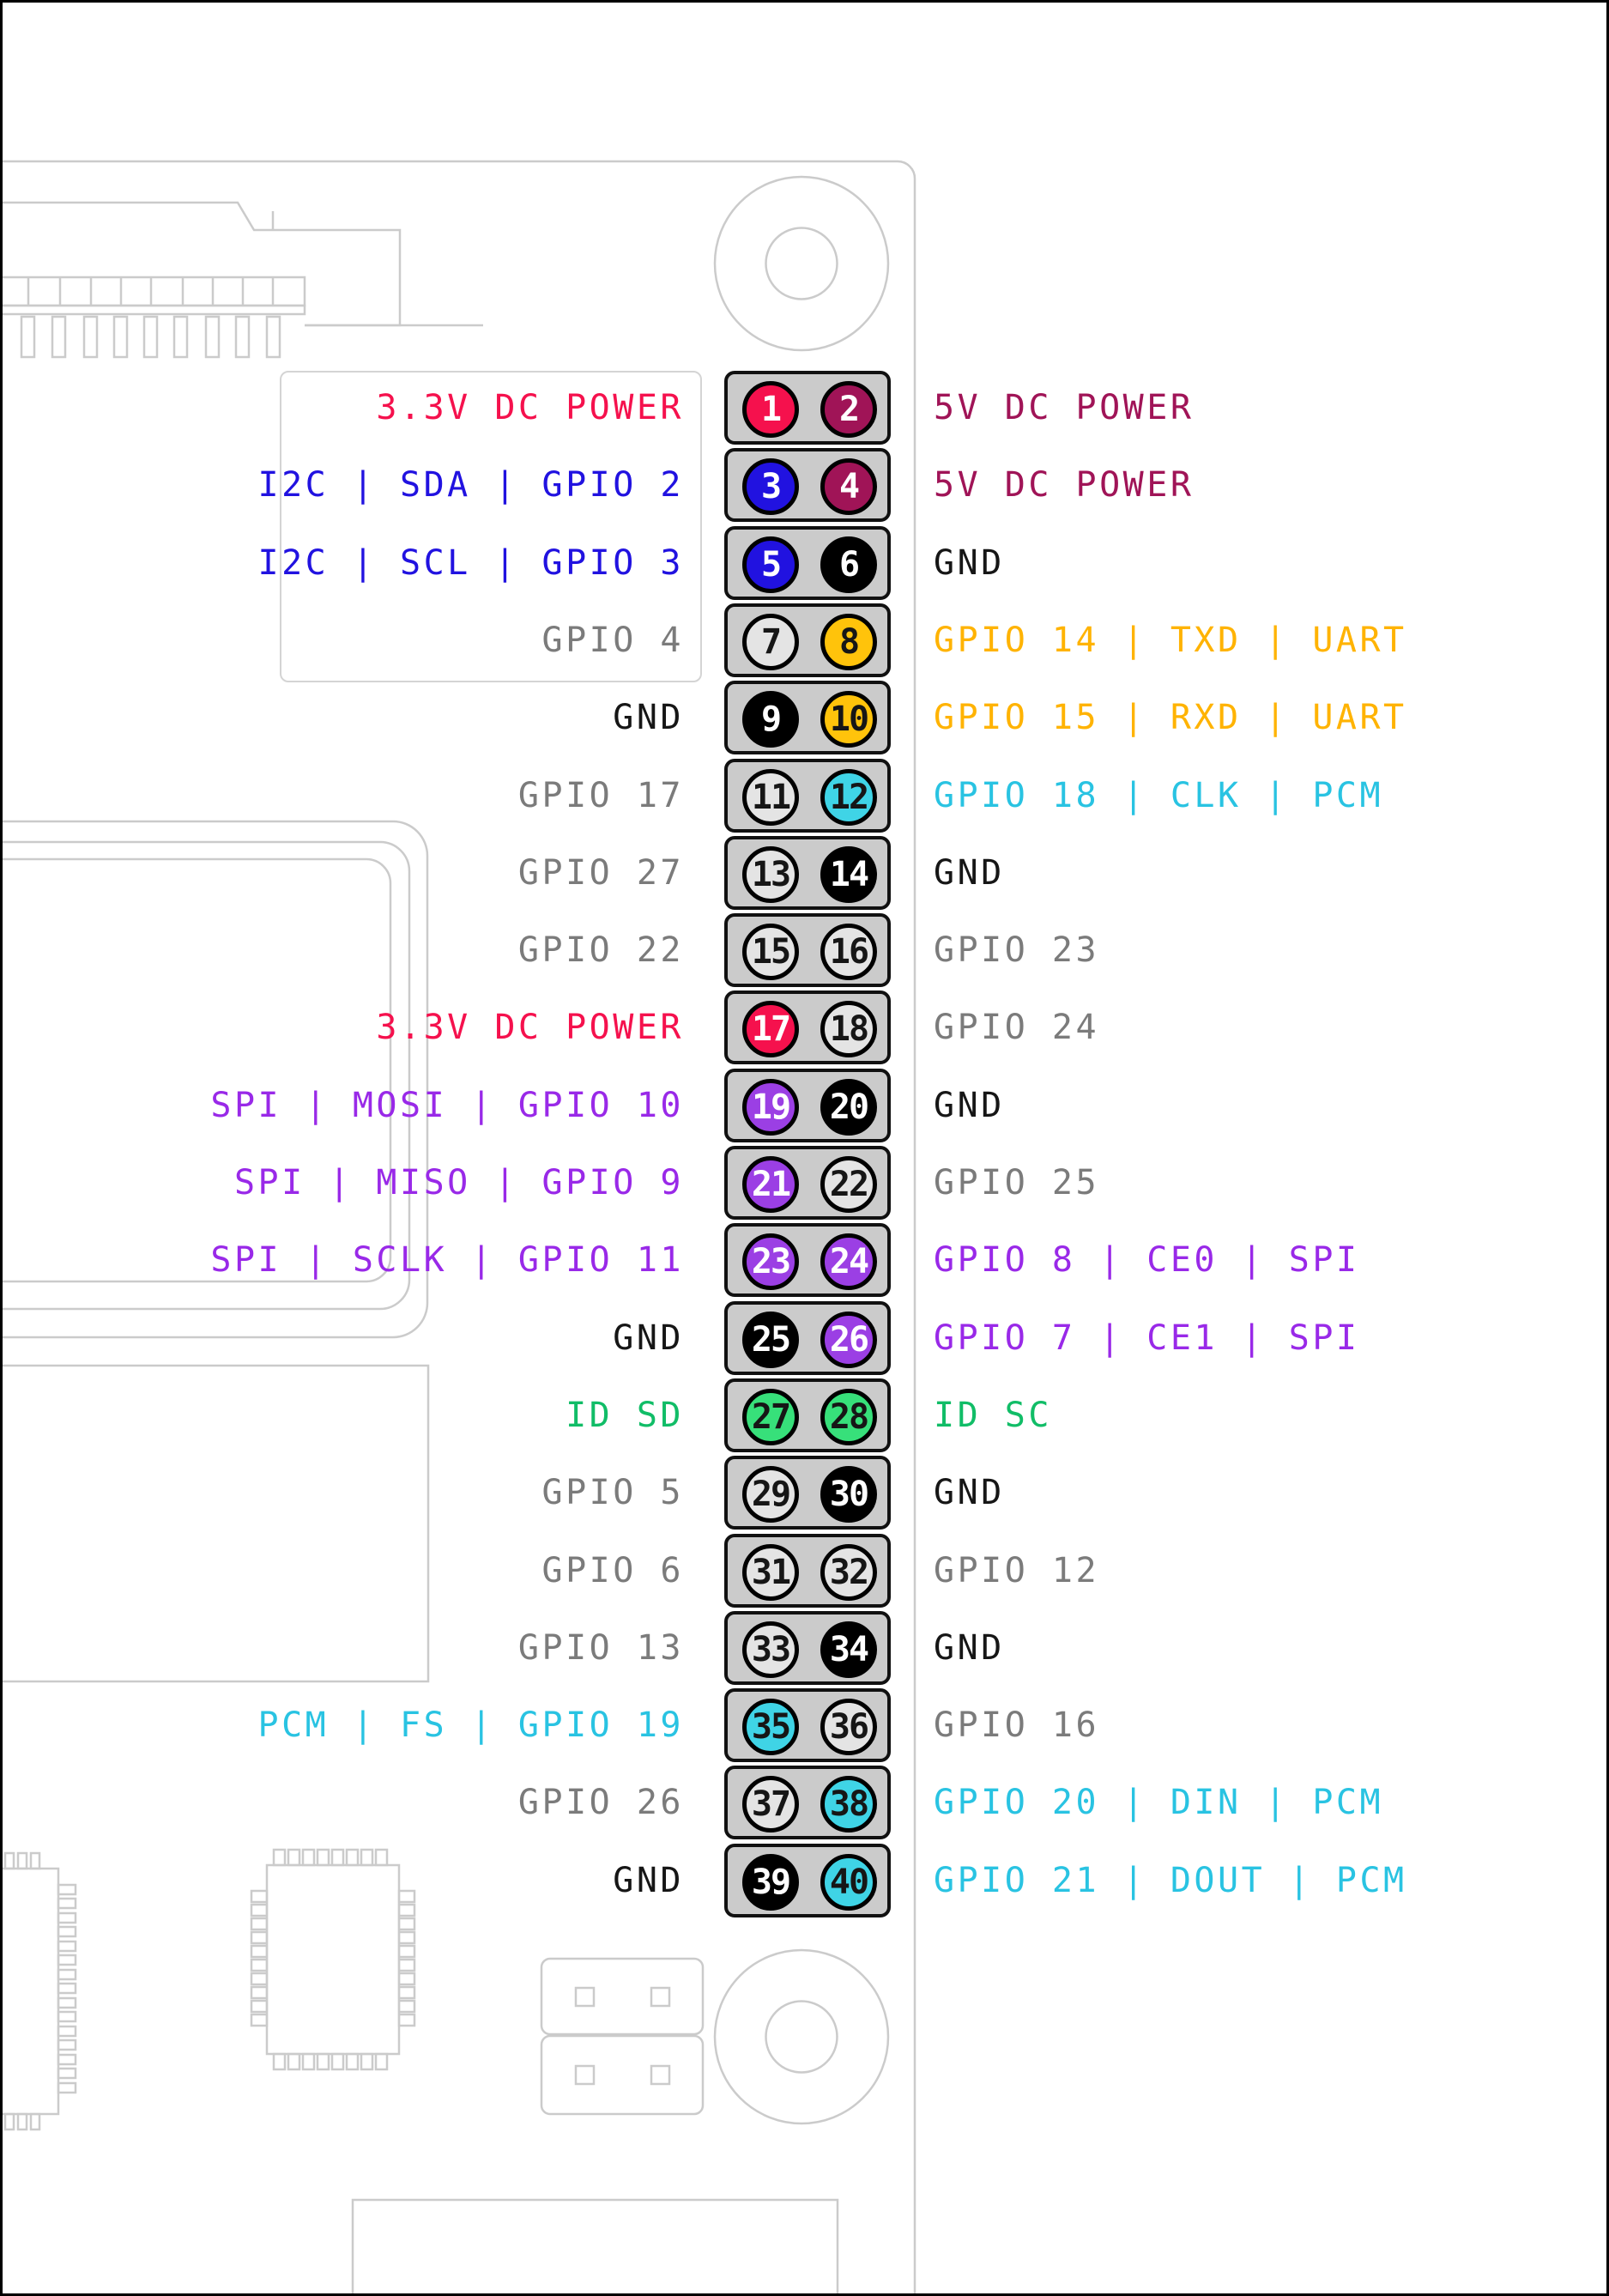 Image resolution: width=1609 pixels, height=2296 pixels. I want to click on pin-17: 17, so click(770, 1029).